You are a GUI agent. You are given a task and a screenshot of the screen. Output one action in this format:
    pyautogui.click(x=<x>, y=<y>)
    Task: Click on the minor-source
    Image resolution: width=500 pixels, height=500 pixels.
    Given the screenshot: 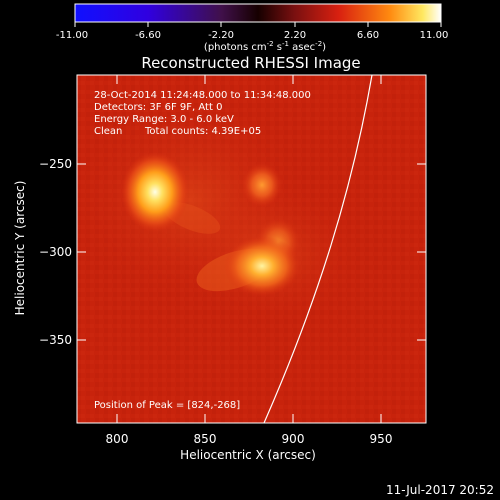 What is the action you would take?
    pyautogui.click(x=262, y=185)
    